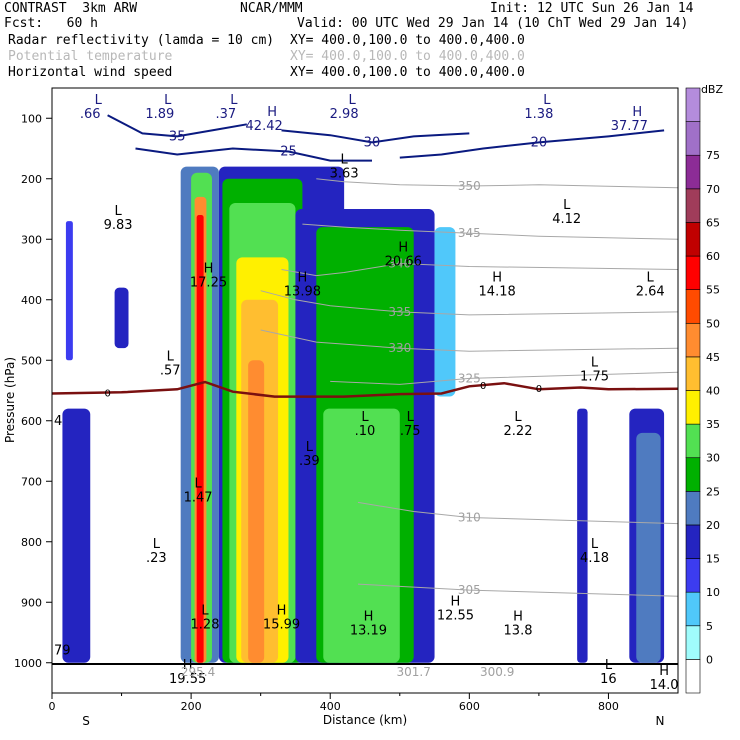  I want to click on extremum-marker-7: L, so click(651, 278).